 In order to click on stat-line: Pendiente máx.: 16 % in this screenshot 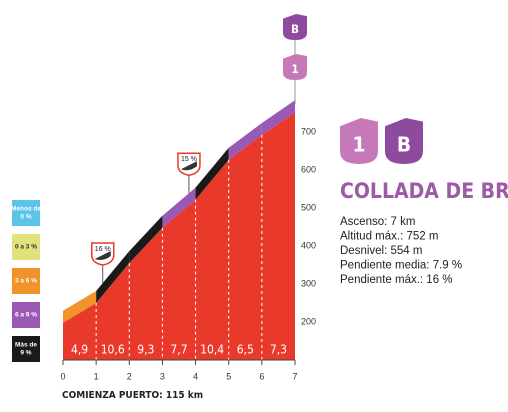, I will do `click(396, 280)`.